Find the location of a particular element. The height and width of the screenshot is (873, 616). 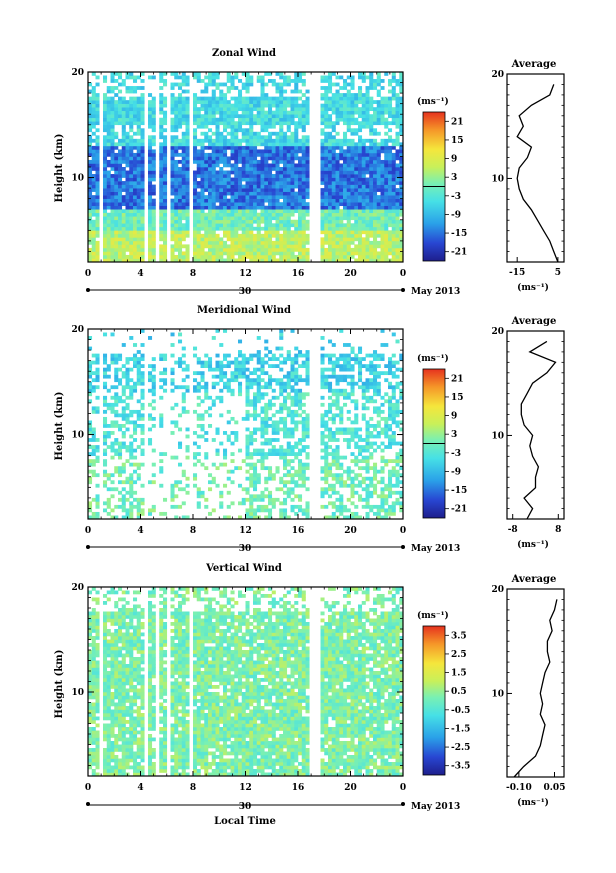

colorbar-tick-label: -3 is located at coordinates (456, 197).